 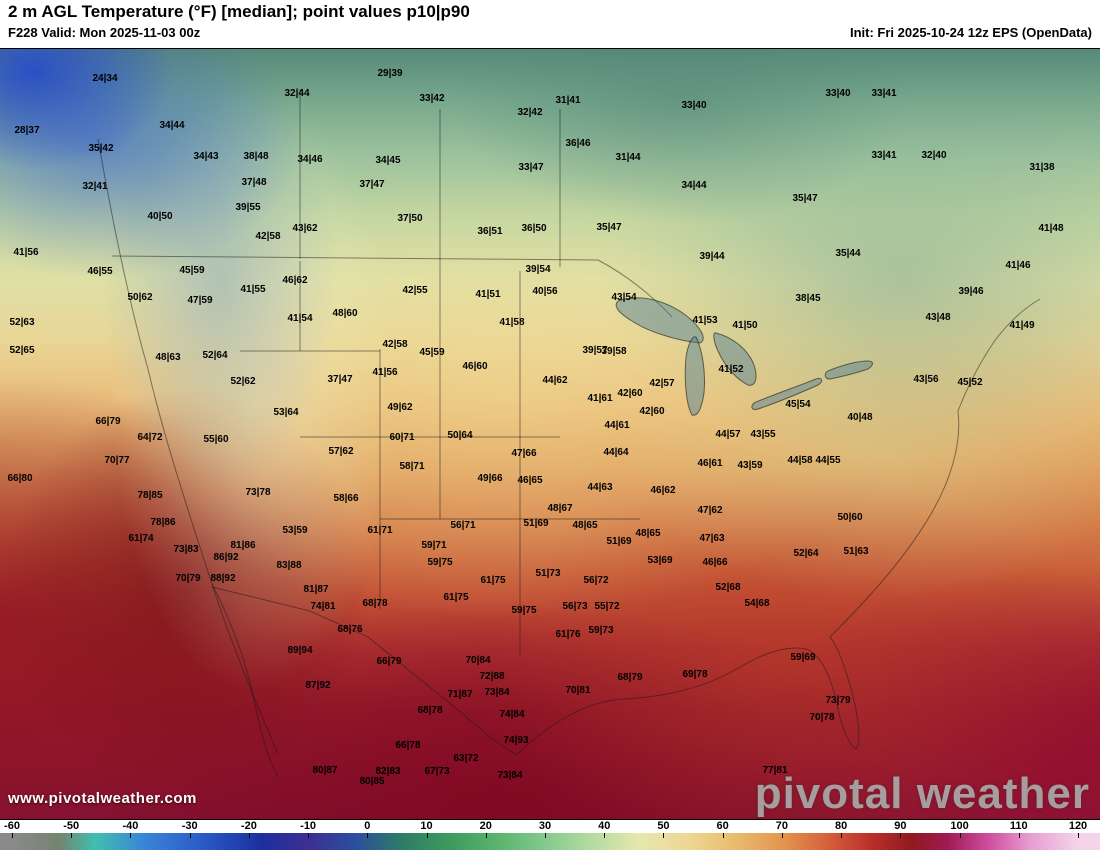 What do you see at coordinates (440, 562) in the screenshot?
I see `point-value: 59|75` at bounding box center [440, 562].